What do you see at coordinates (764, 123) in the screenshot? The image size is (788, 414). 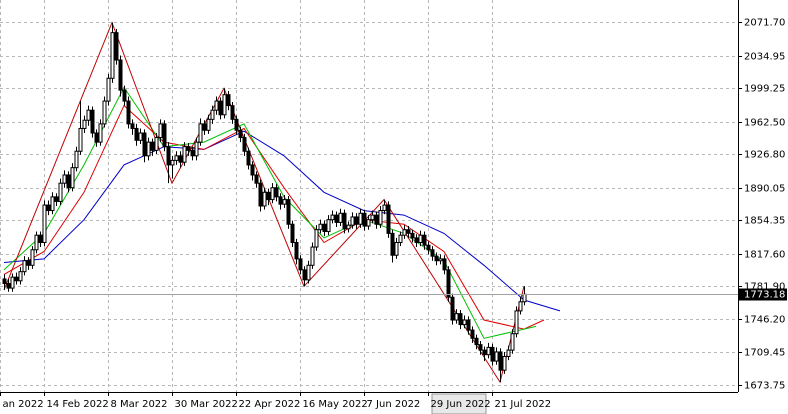 I see `y-tick-label: 1962.50` at bounding box center [764, 123].